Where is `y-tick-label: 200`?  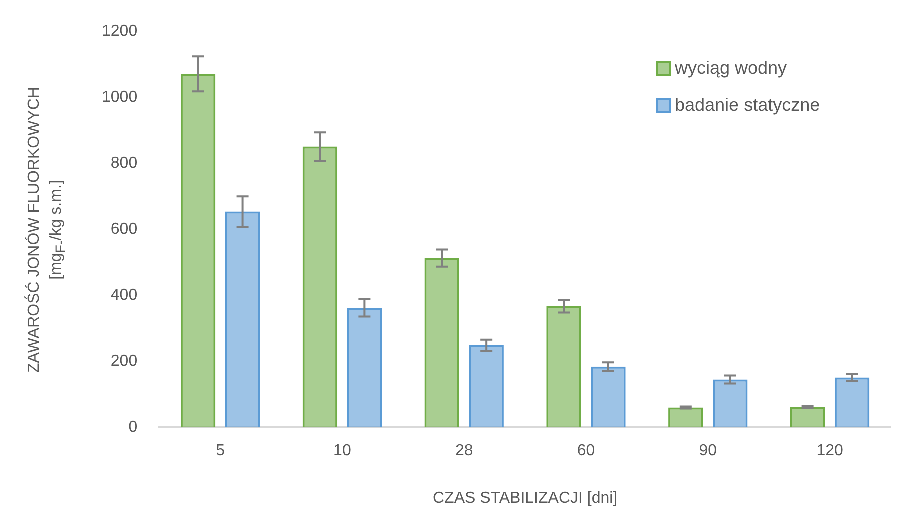 y-tick-label: 200 is located at coordinates (124, 361).